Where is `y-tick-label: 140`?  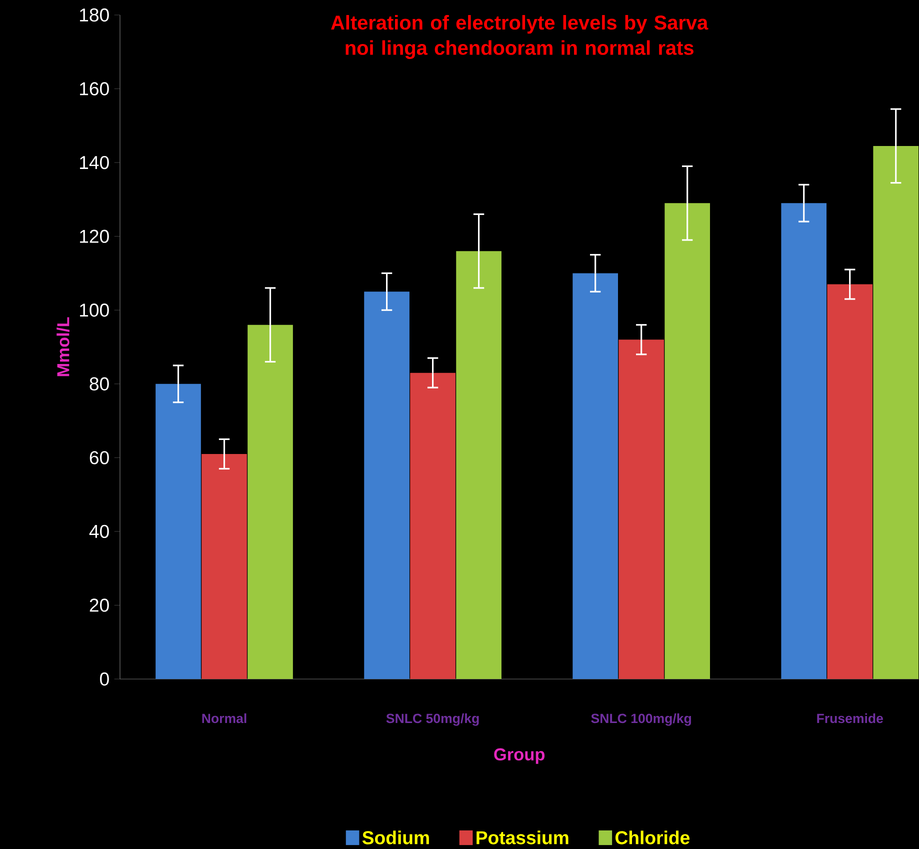 y-tick-label: 140 is located at coordinates (94, 163).